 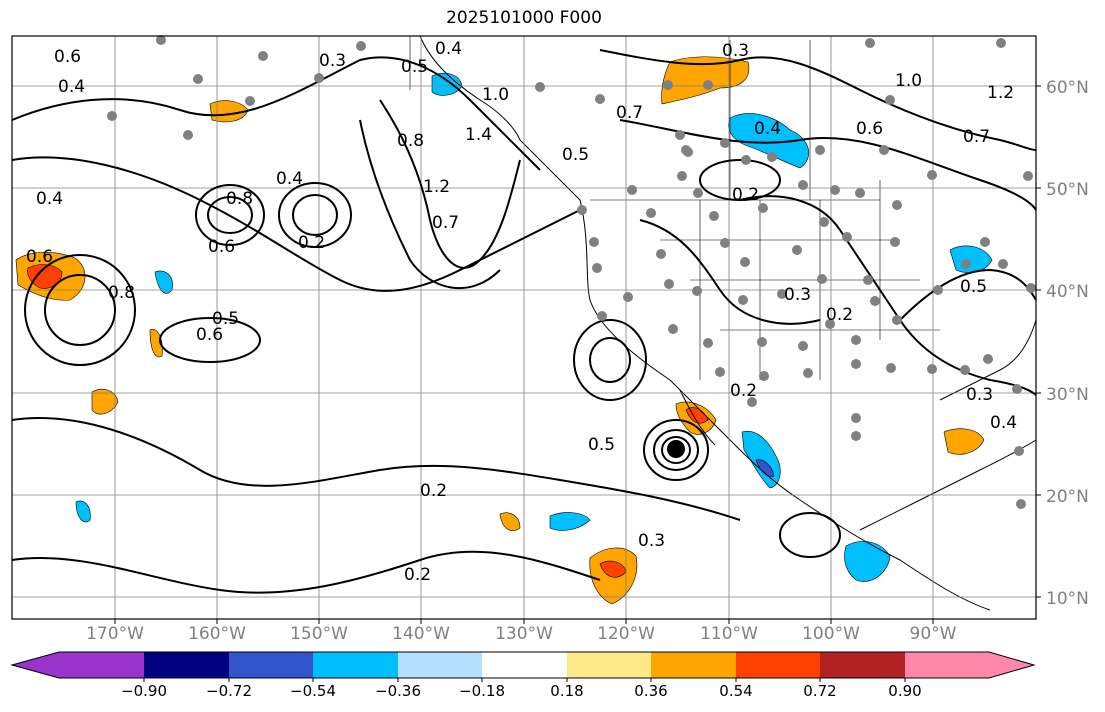 What do you see at coordinates (964, 441) in the screenshot?
I see `anomaly-orange-gulf` at bounding box center [964, 441].